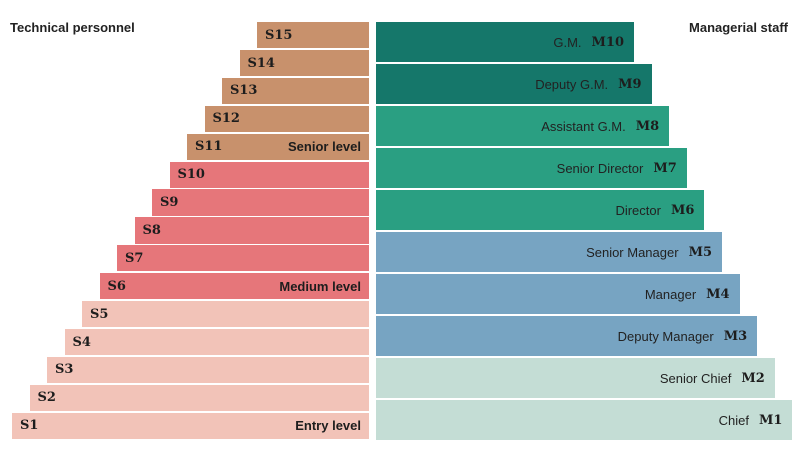  Describe the element at coordinates (505, 42) in the screenshot. I see `managerial-level-m10: G.M. M10` at that location.